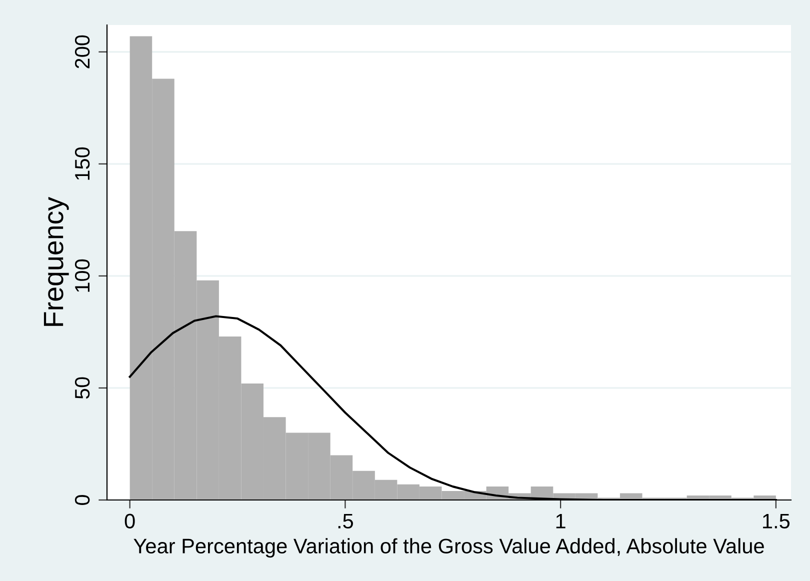 This screenshot has height=581, width=810. What do you see at coordinates (82, 51) in the screenshot?
I see `y-tick-label: 200` at bounding box center [82, 51].